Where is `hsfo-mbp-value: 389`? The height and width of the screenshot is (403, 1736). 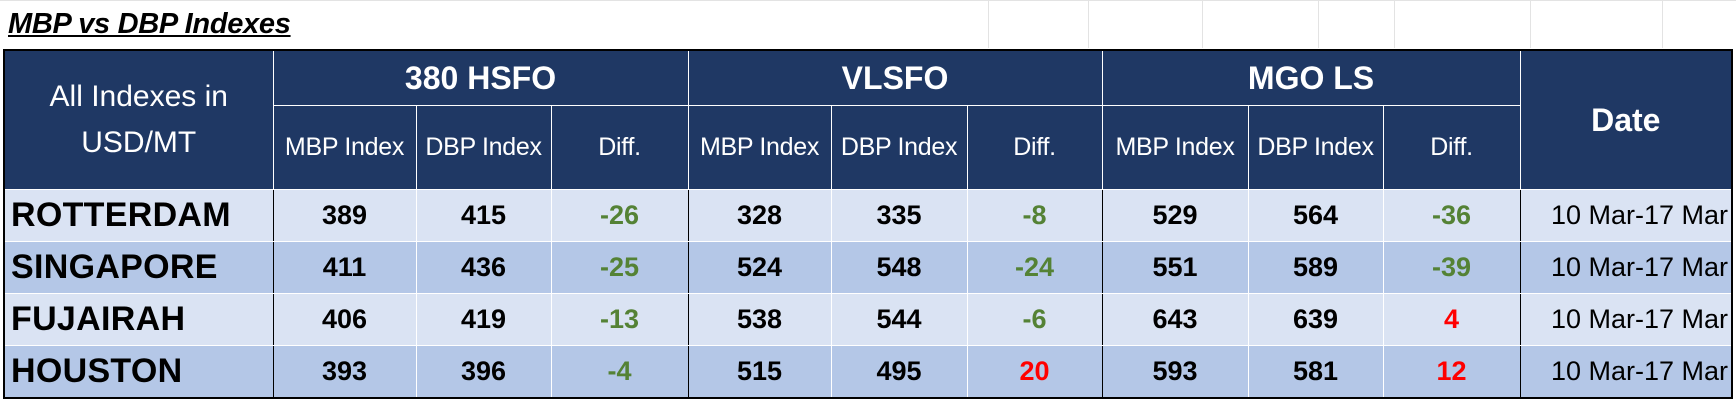
hsfo-mbp-value: 389 is located at coordinates (344, 215).